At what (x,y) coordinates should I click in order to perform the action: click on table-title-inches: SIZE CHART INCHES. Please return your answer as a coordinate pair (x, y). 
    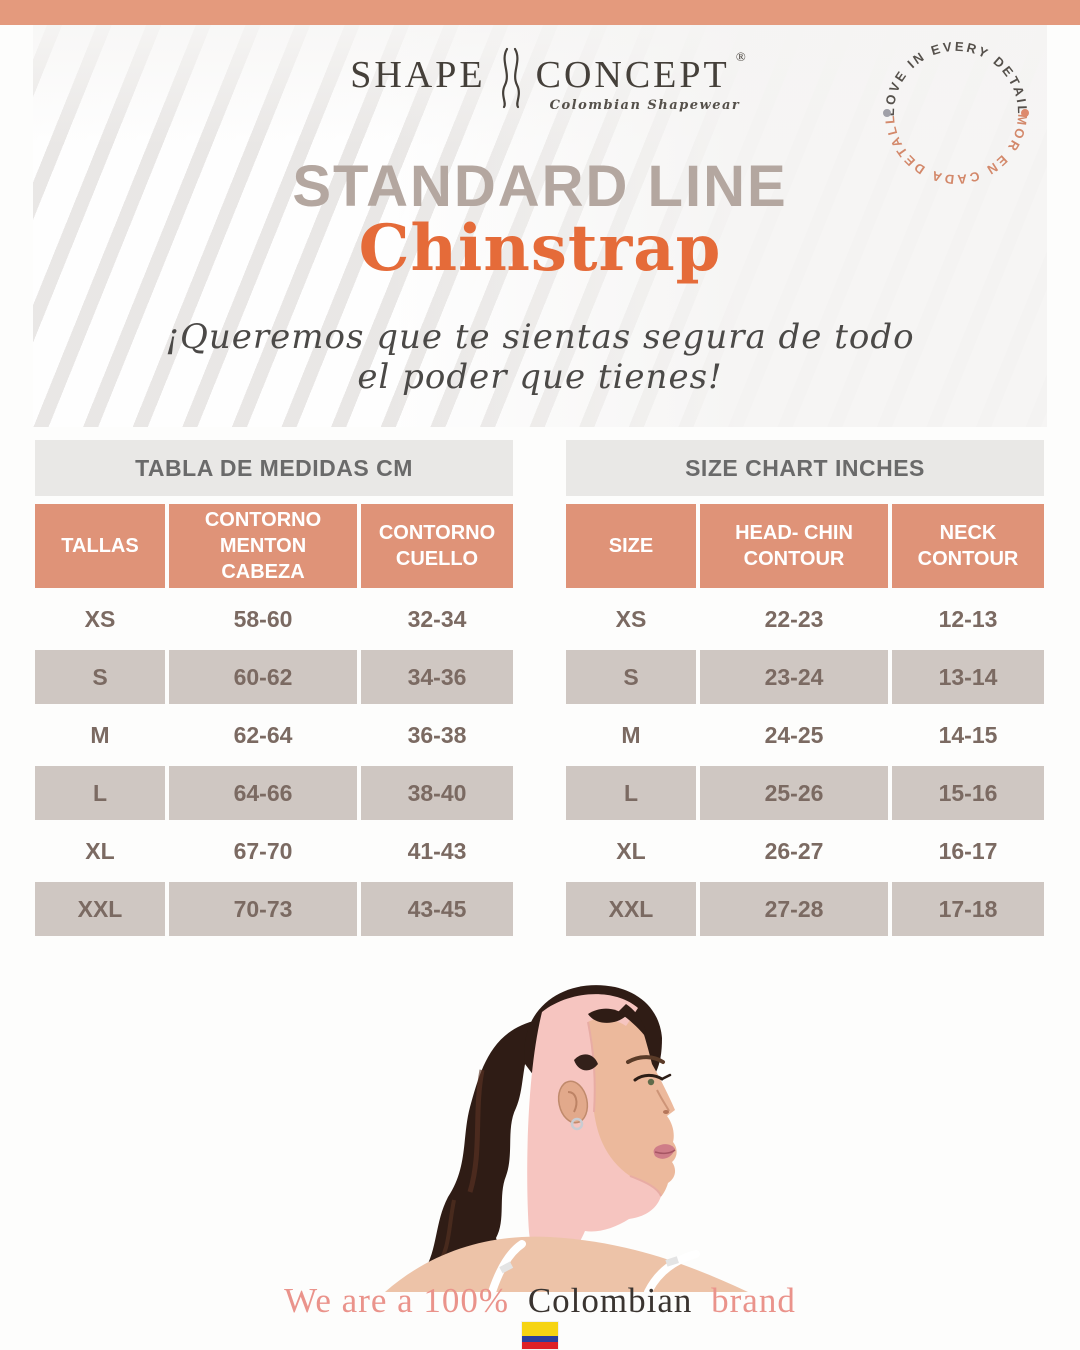
    Looking at the image, I should click on (805, 468).